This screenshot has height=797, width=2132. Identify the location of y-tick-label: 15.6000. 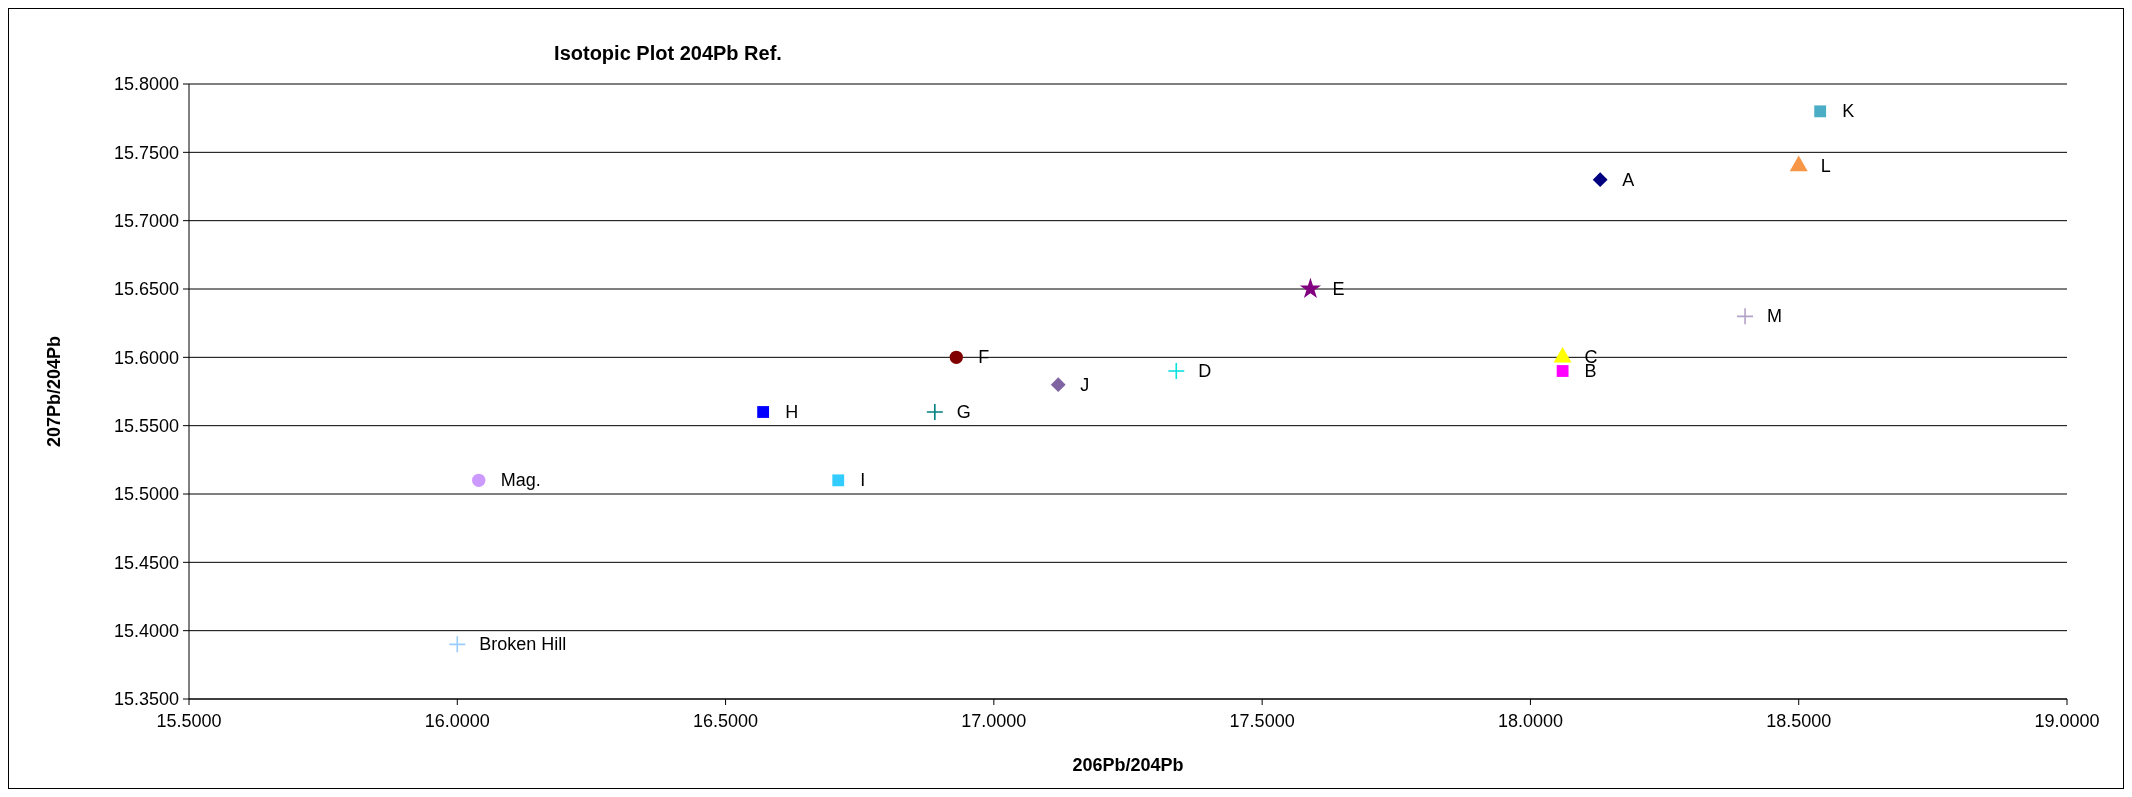
(146, 357).